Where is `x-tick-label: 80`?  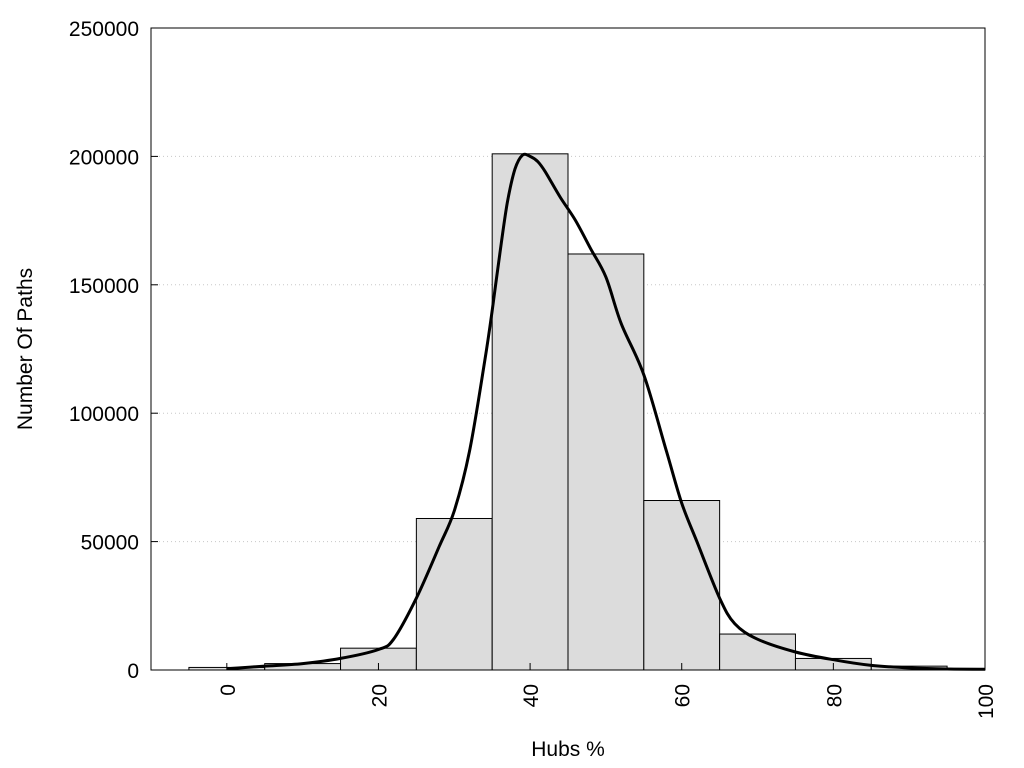 x-tick-label: 80 is located at coordinates (834, 695).